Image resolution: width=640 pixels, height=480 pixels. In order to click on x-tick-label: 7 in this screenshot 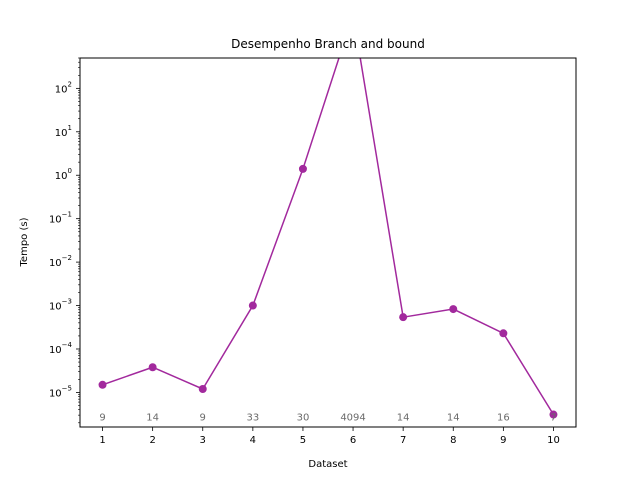, I will do `click(403, 440)`.